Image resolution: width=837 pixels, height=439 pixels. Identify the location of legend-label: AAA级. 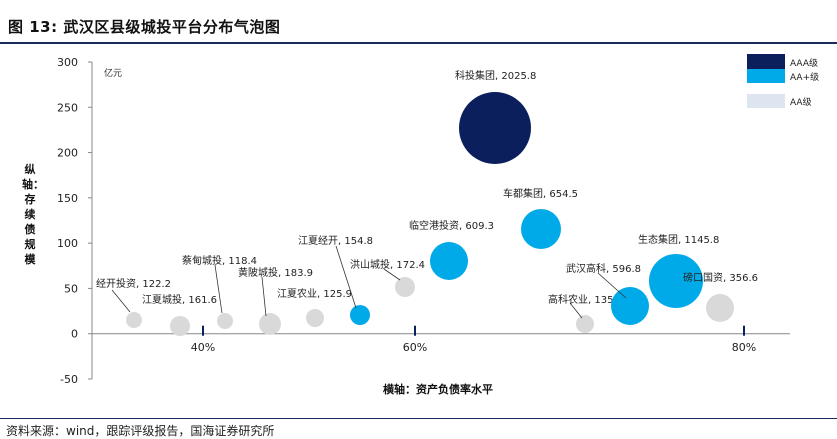
(804, 63).